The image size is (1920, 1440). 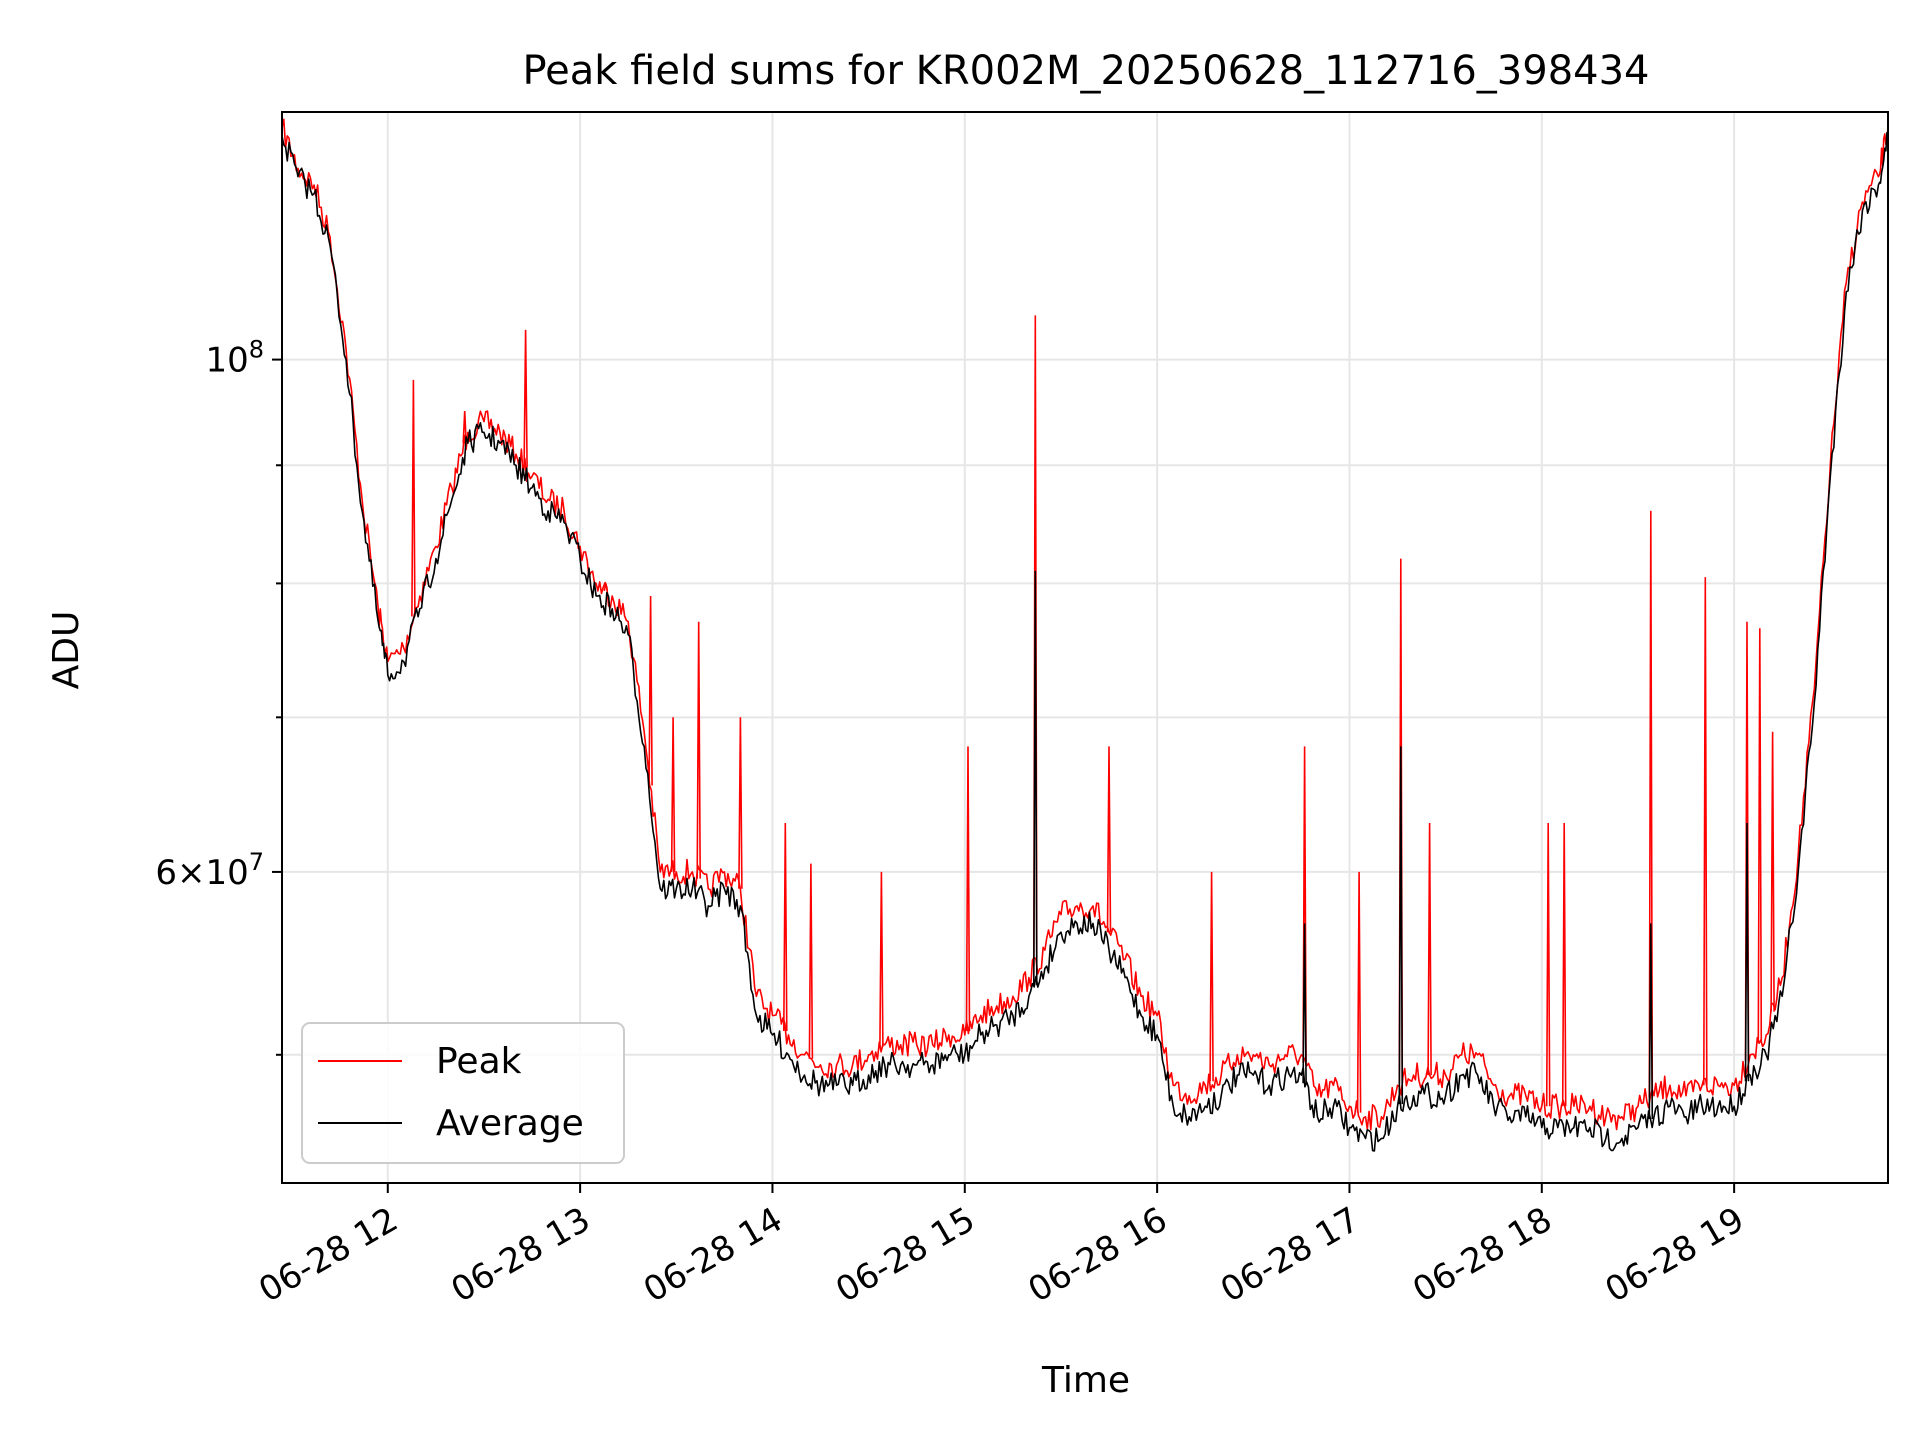 I want to click on legend-label-peak: Peak, so click(x=479, y=1061).